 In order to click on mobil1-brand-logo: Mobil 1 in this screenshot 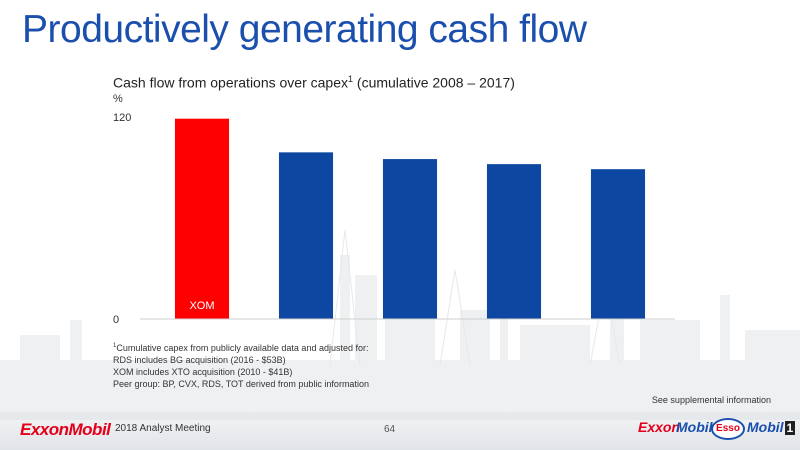, I will do `click(771, 427)`.